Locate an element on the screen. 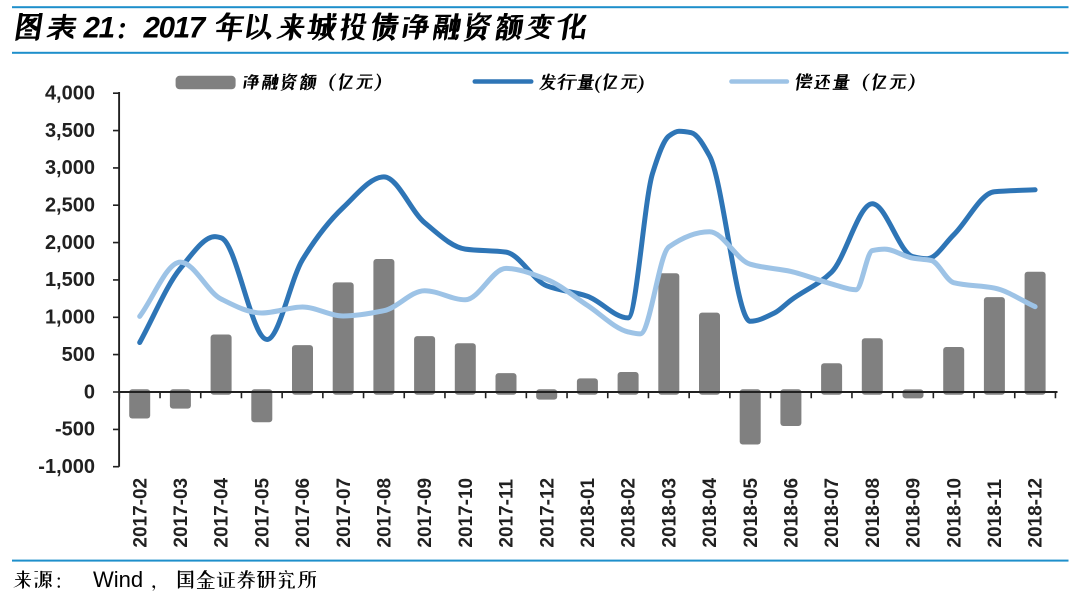 This screenshot has height=594, width=1080. svg-text: 2017-08 is located at coordinates (385, 513).